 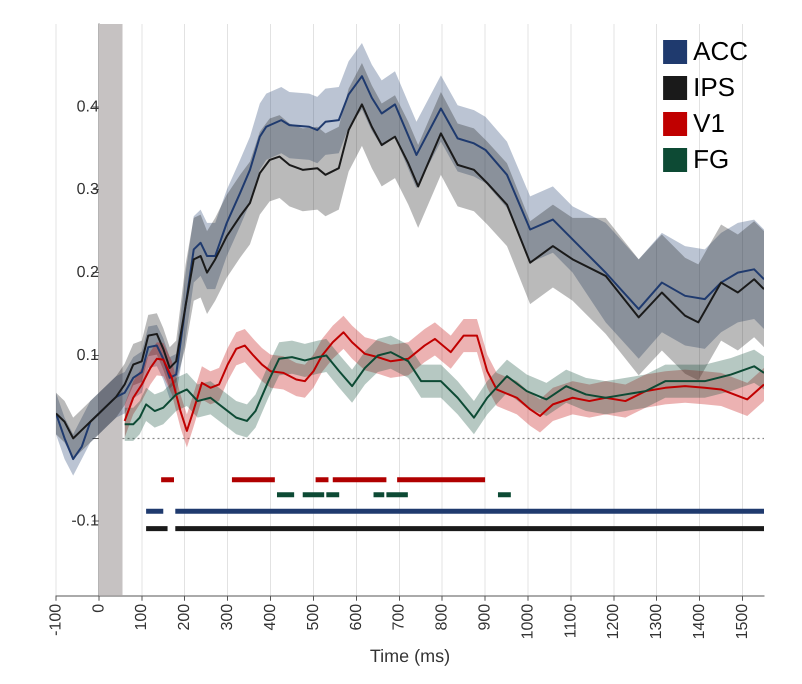 What do you see at coordinates (709, 123) in the screenshot?
I see `legend-label: V1` at bounding box center [709, 123].